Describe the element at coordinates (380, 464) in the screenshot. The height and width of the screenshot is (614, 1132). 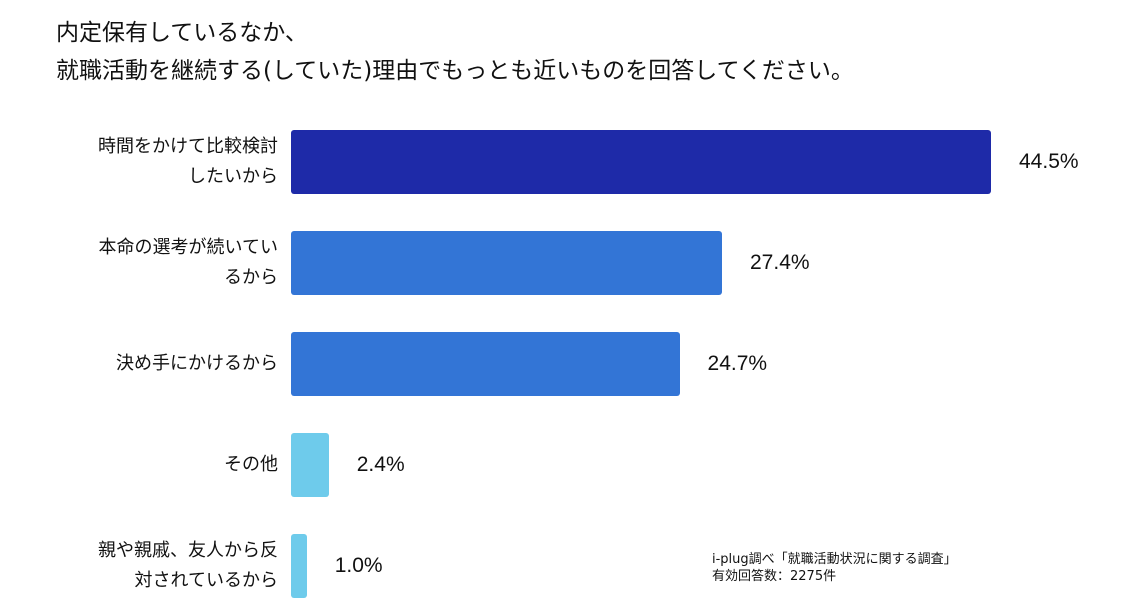
I see `value-label: 2.4%` at that location.